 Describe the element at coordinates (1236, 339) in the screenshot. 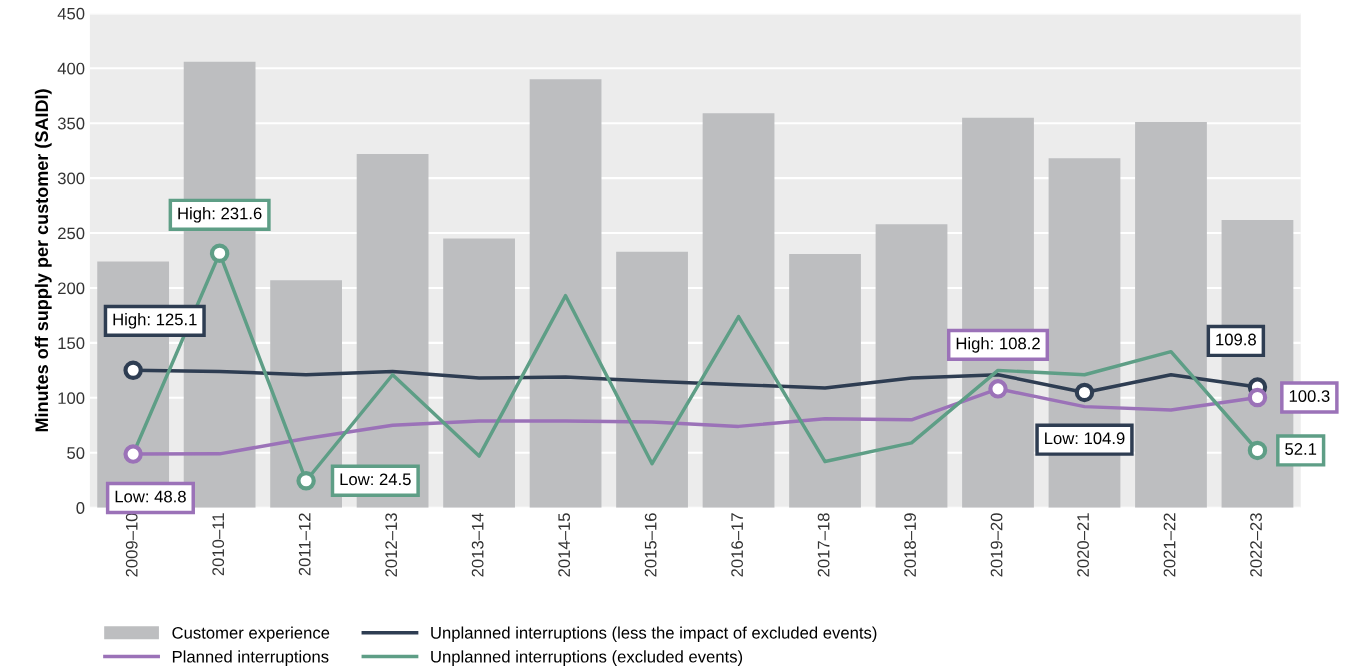

I see `annotation: 109.8` at that location.